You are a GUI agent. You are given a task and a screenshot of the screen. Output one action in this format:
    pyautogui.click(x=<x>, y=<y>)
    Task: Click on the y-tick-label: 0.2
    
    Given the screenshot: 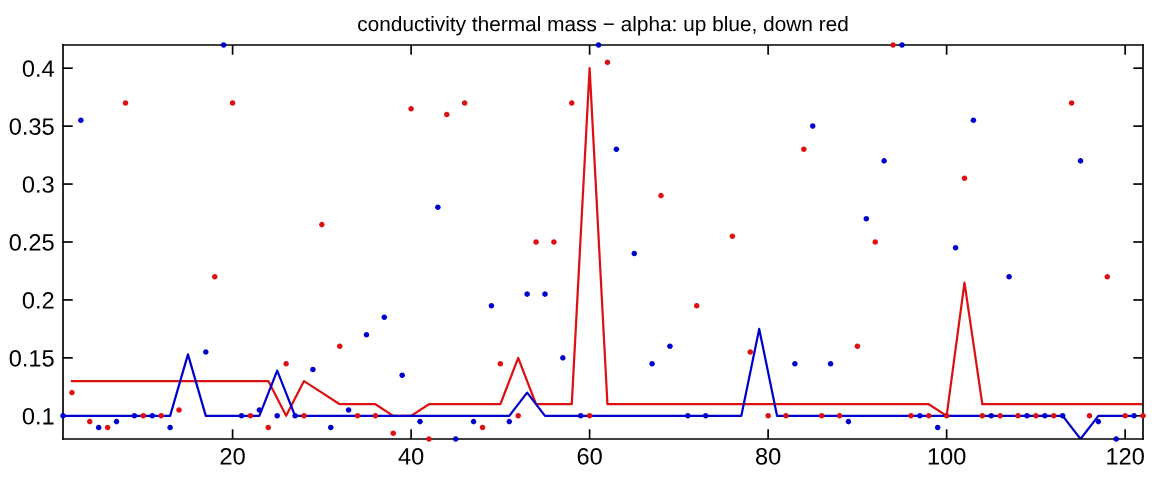 What is the action you would take?
    pyautogui.click(x=38, y=300)
    